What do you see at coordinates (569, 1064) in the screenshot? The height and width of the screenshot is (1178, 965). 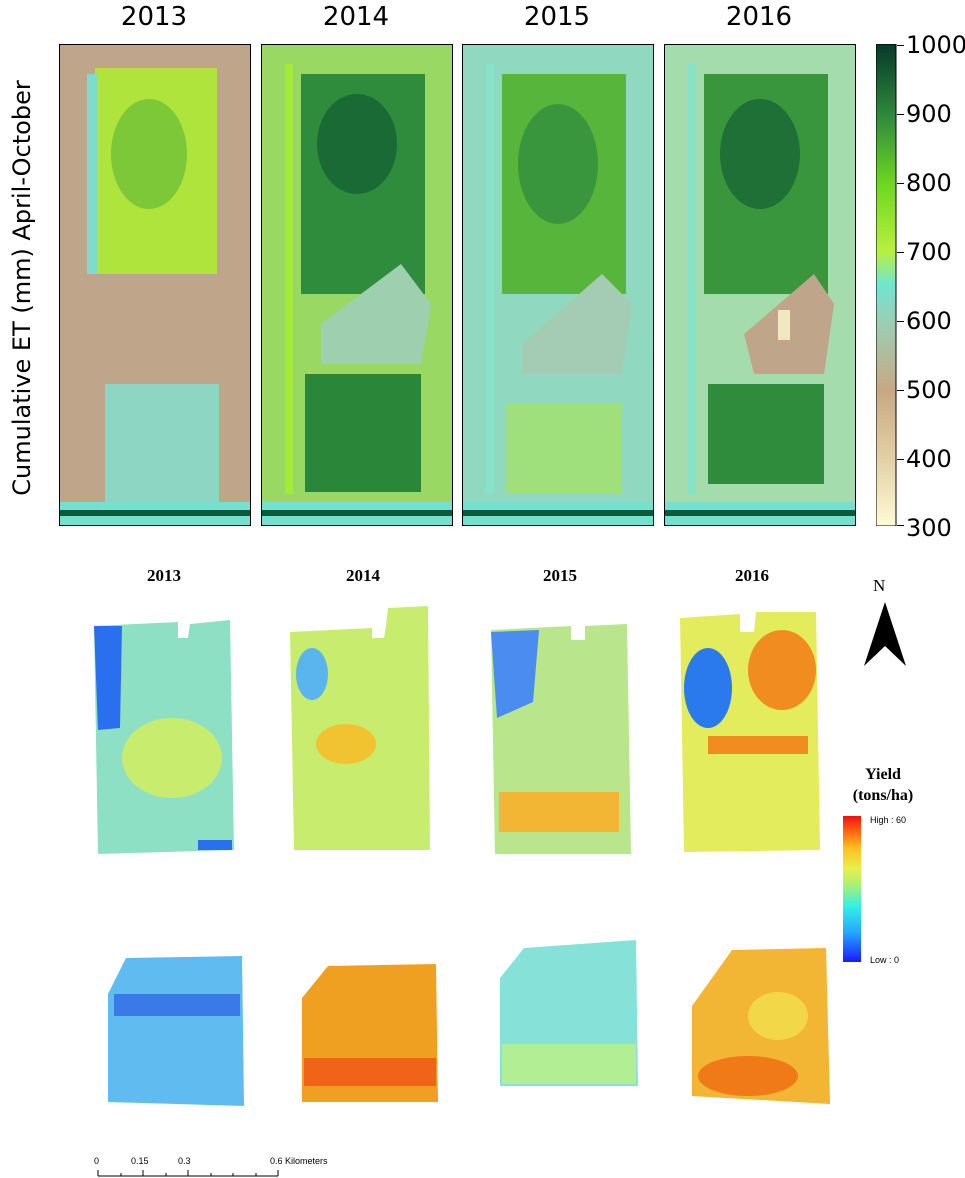 I see `mid-yield-band` at bounding box center [569, 1064].